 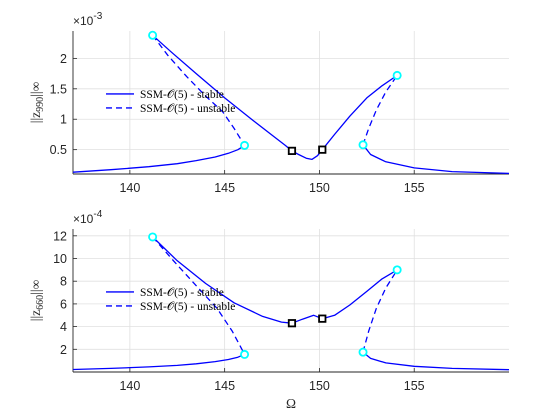 I want to click on y-exponent-power: -3, so click(x=97, y=16).